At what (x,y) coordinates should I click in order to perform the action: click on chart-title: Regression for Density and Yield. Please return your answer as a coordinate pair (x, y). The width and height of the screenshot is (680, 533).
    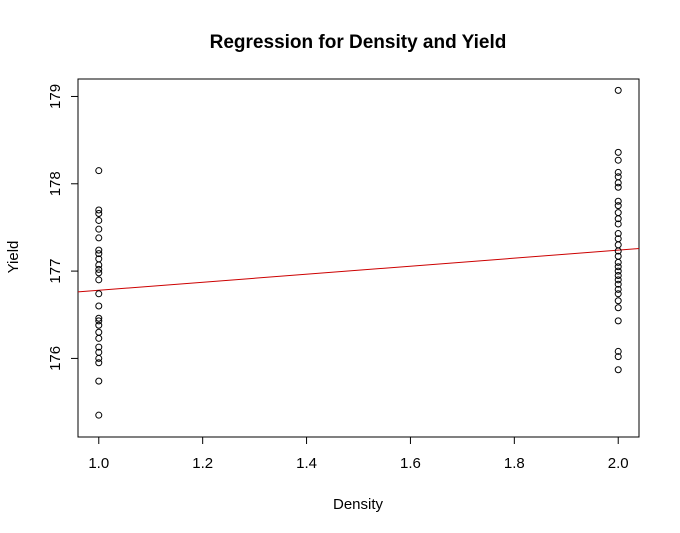
    Looking at the image, I should click on (358, 42).